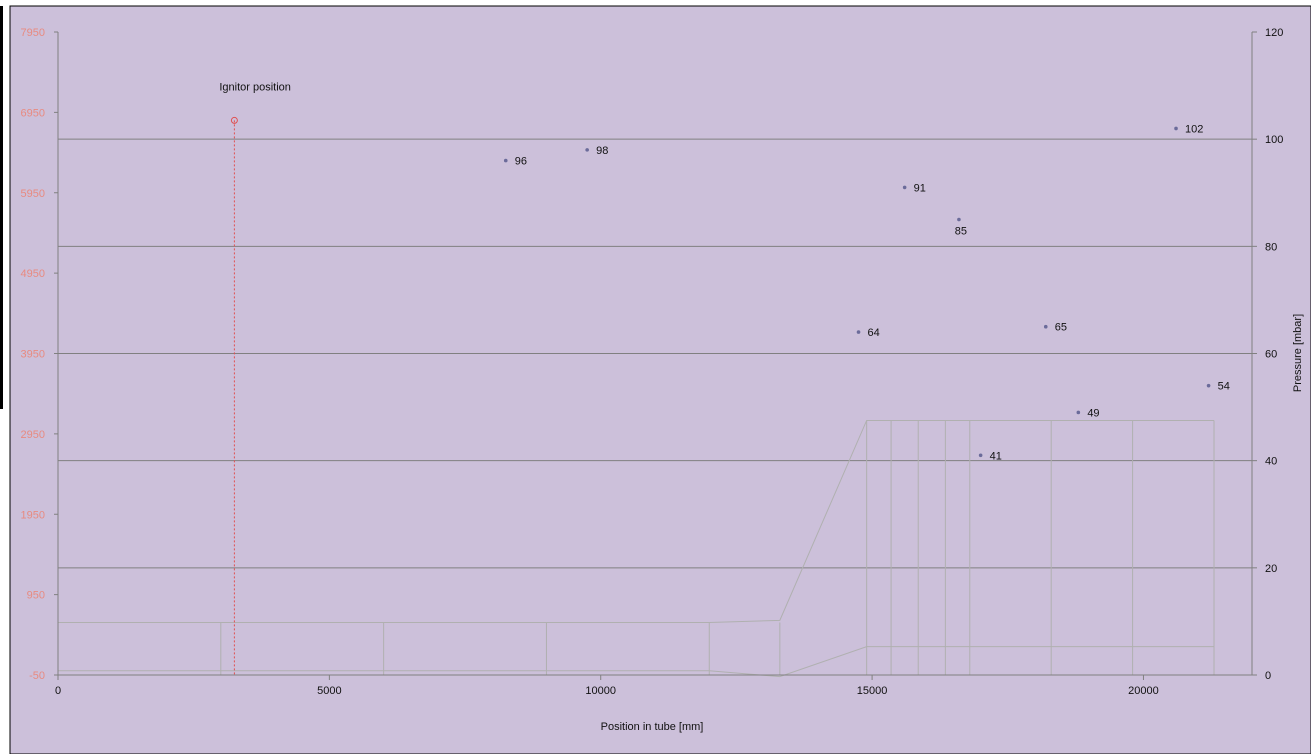 The width and height of the screenshot is (1311, 754). I want to click on data-label: 85, so click(961, 232).